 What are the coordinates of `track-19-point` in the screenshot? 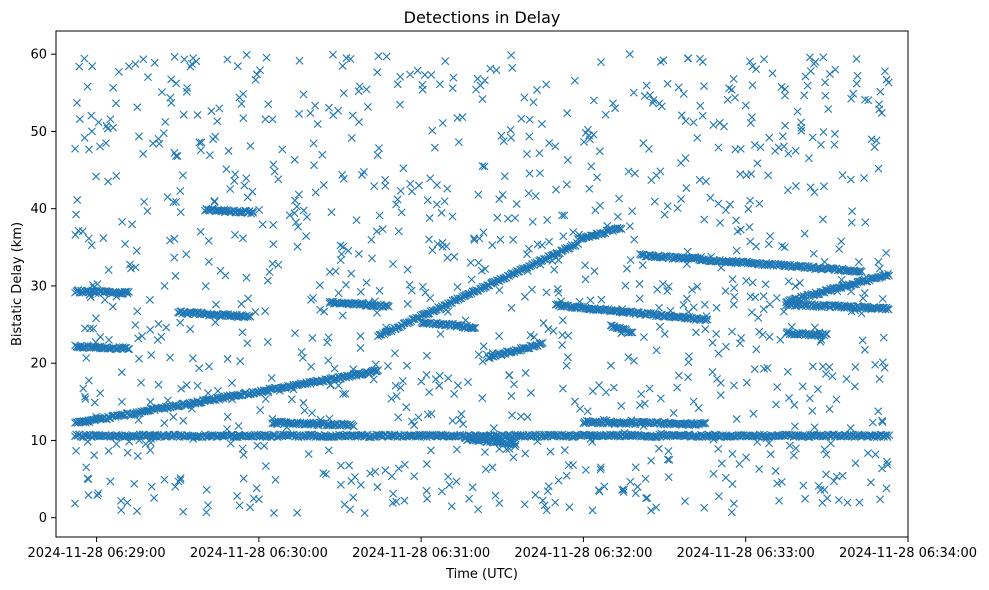 It's located at (632, 332).